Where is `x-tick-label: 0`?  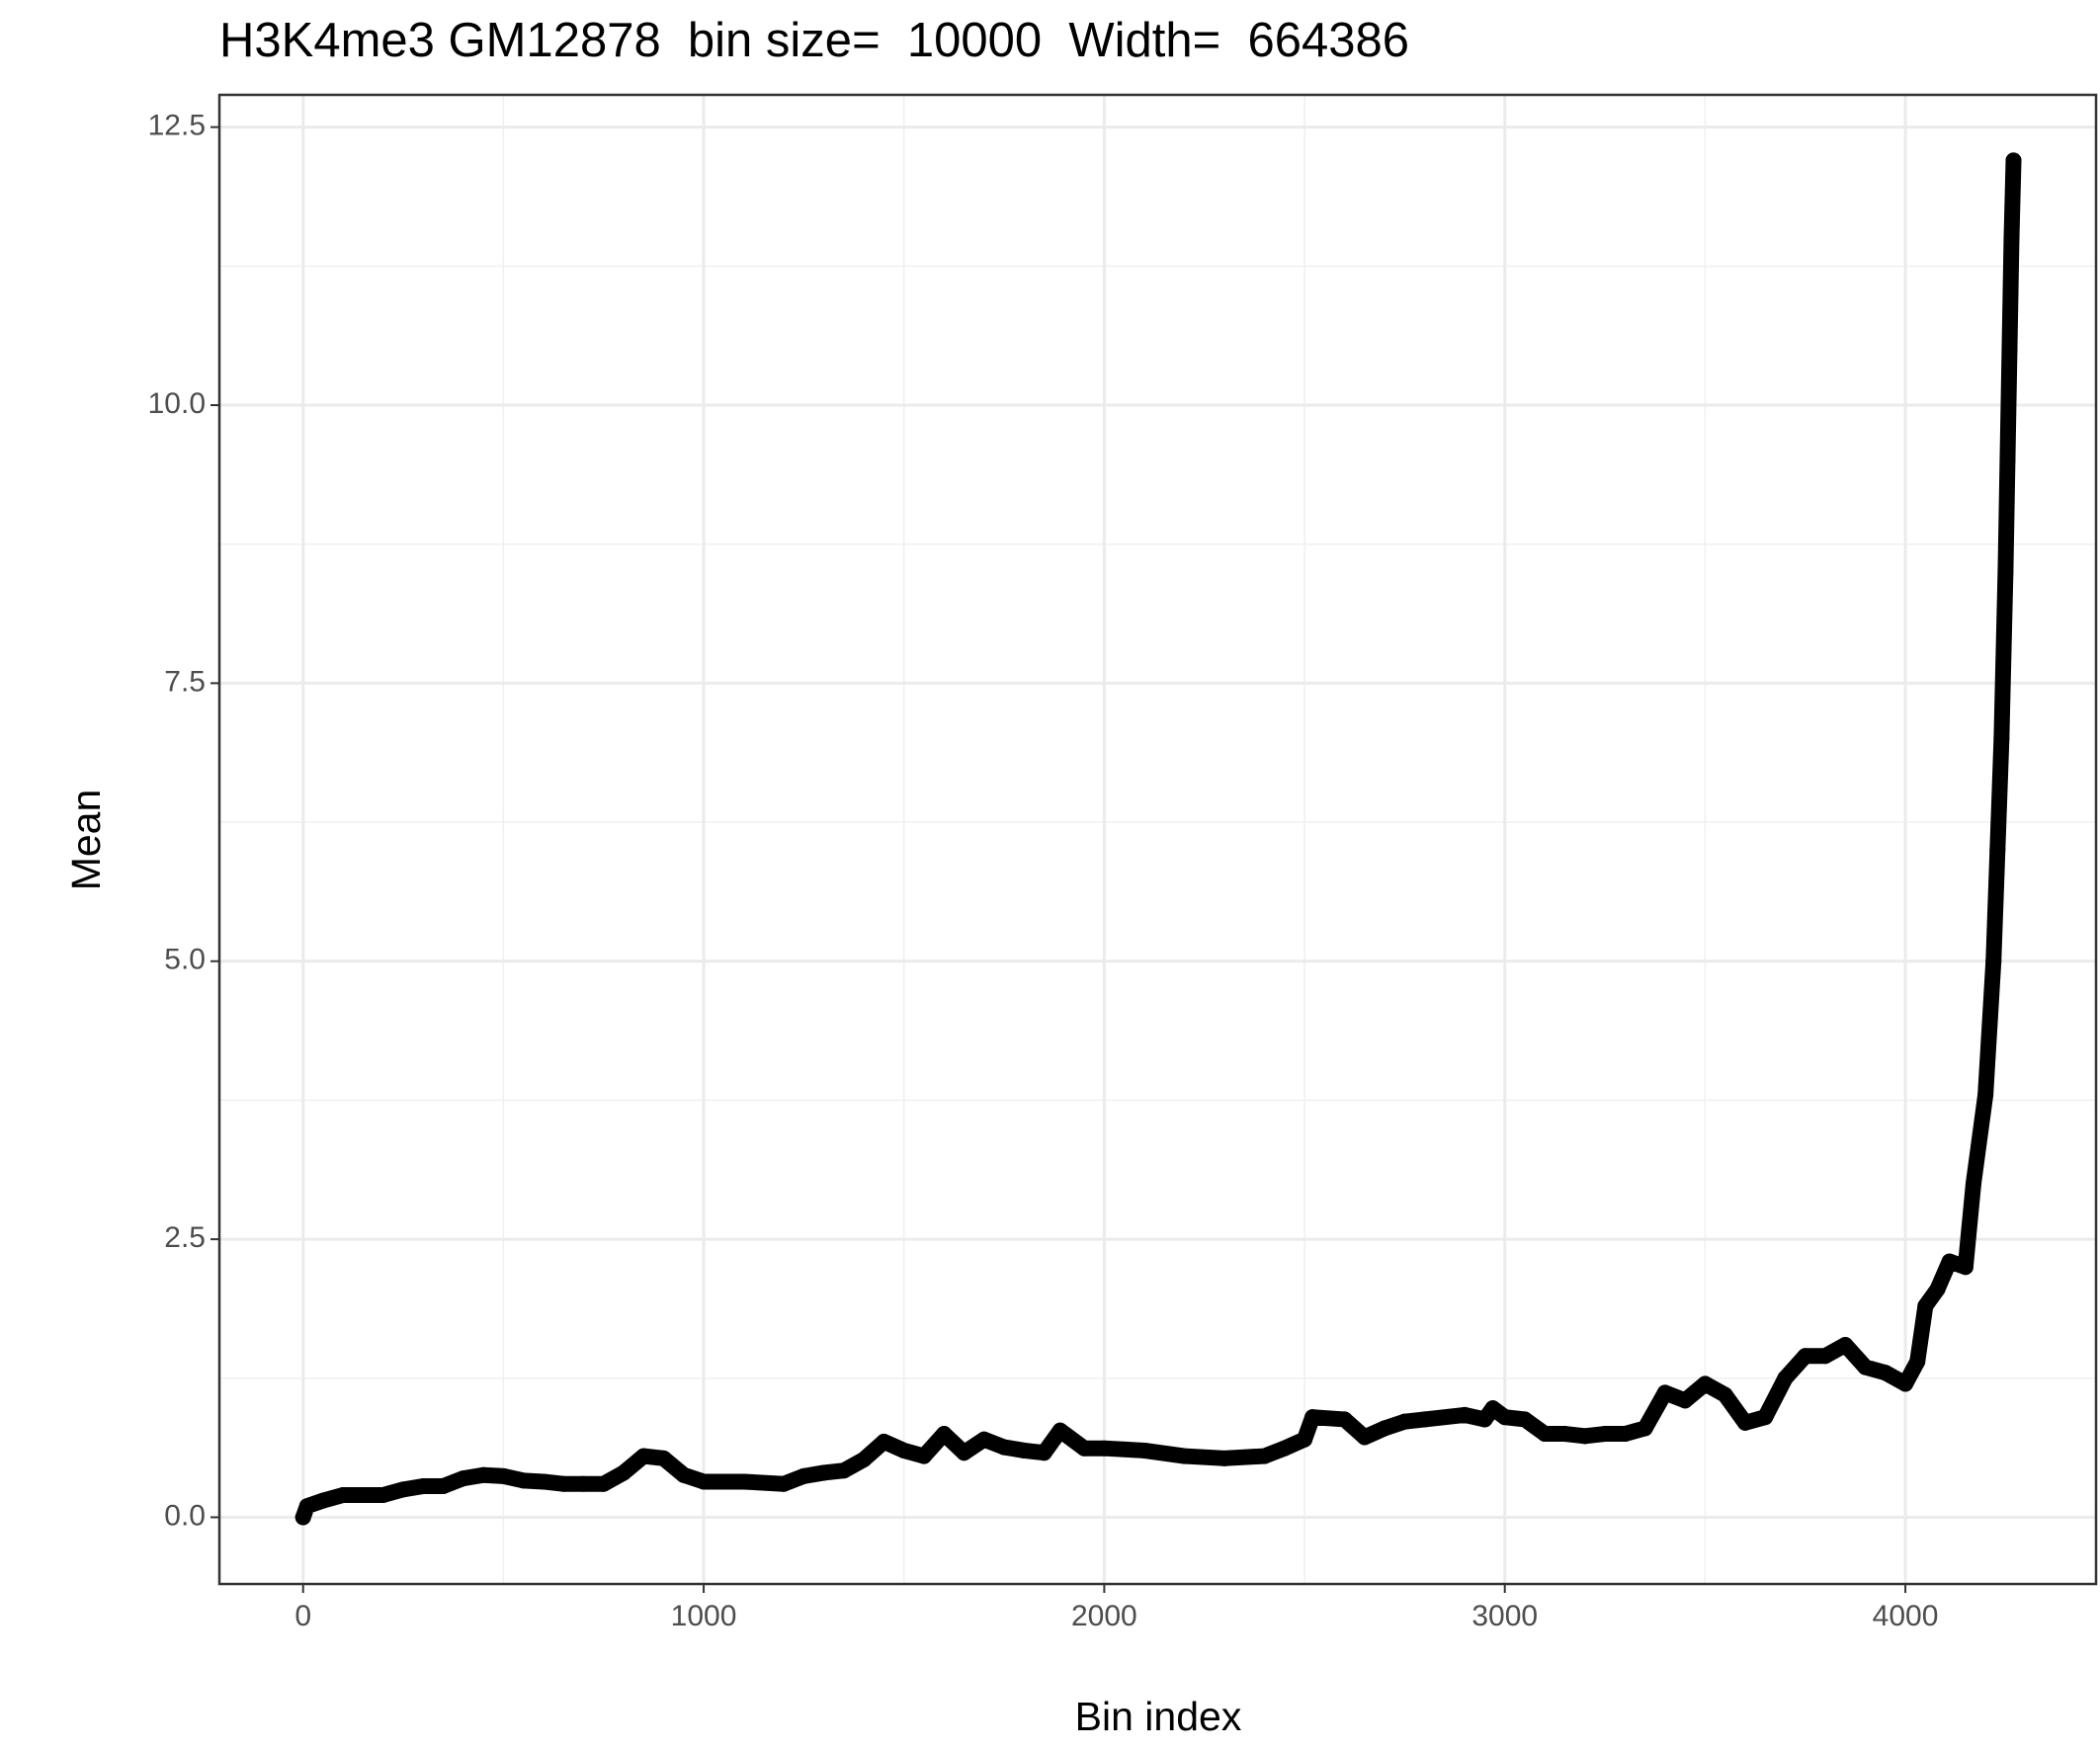
x-tick-label: 0 is located at coordinates (302, 1616).